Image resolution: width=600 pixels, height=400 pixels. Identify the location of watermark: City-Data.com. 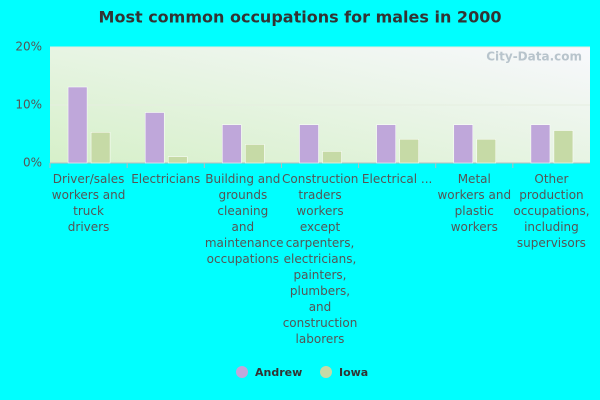
(534, 57).